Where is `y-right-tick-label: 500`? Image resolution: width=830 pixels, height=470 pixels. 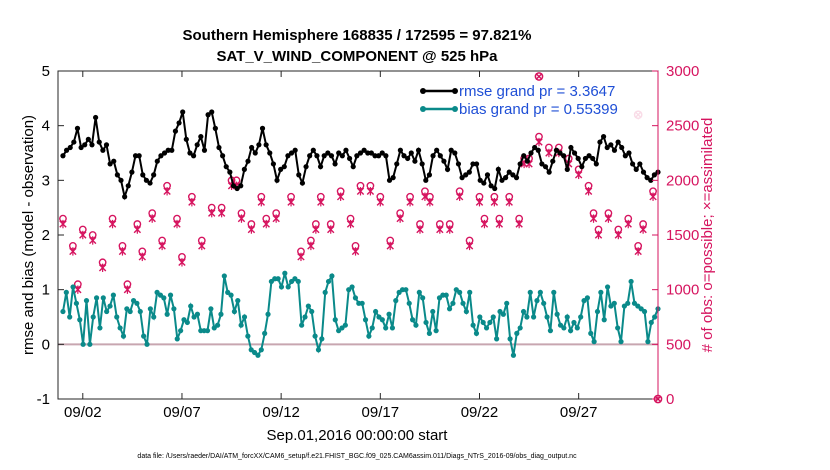
y-right-tick-label: 500 is located at coordinates (678, 344).